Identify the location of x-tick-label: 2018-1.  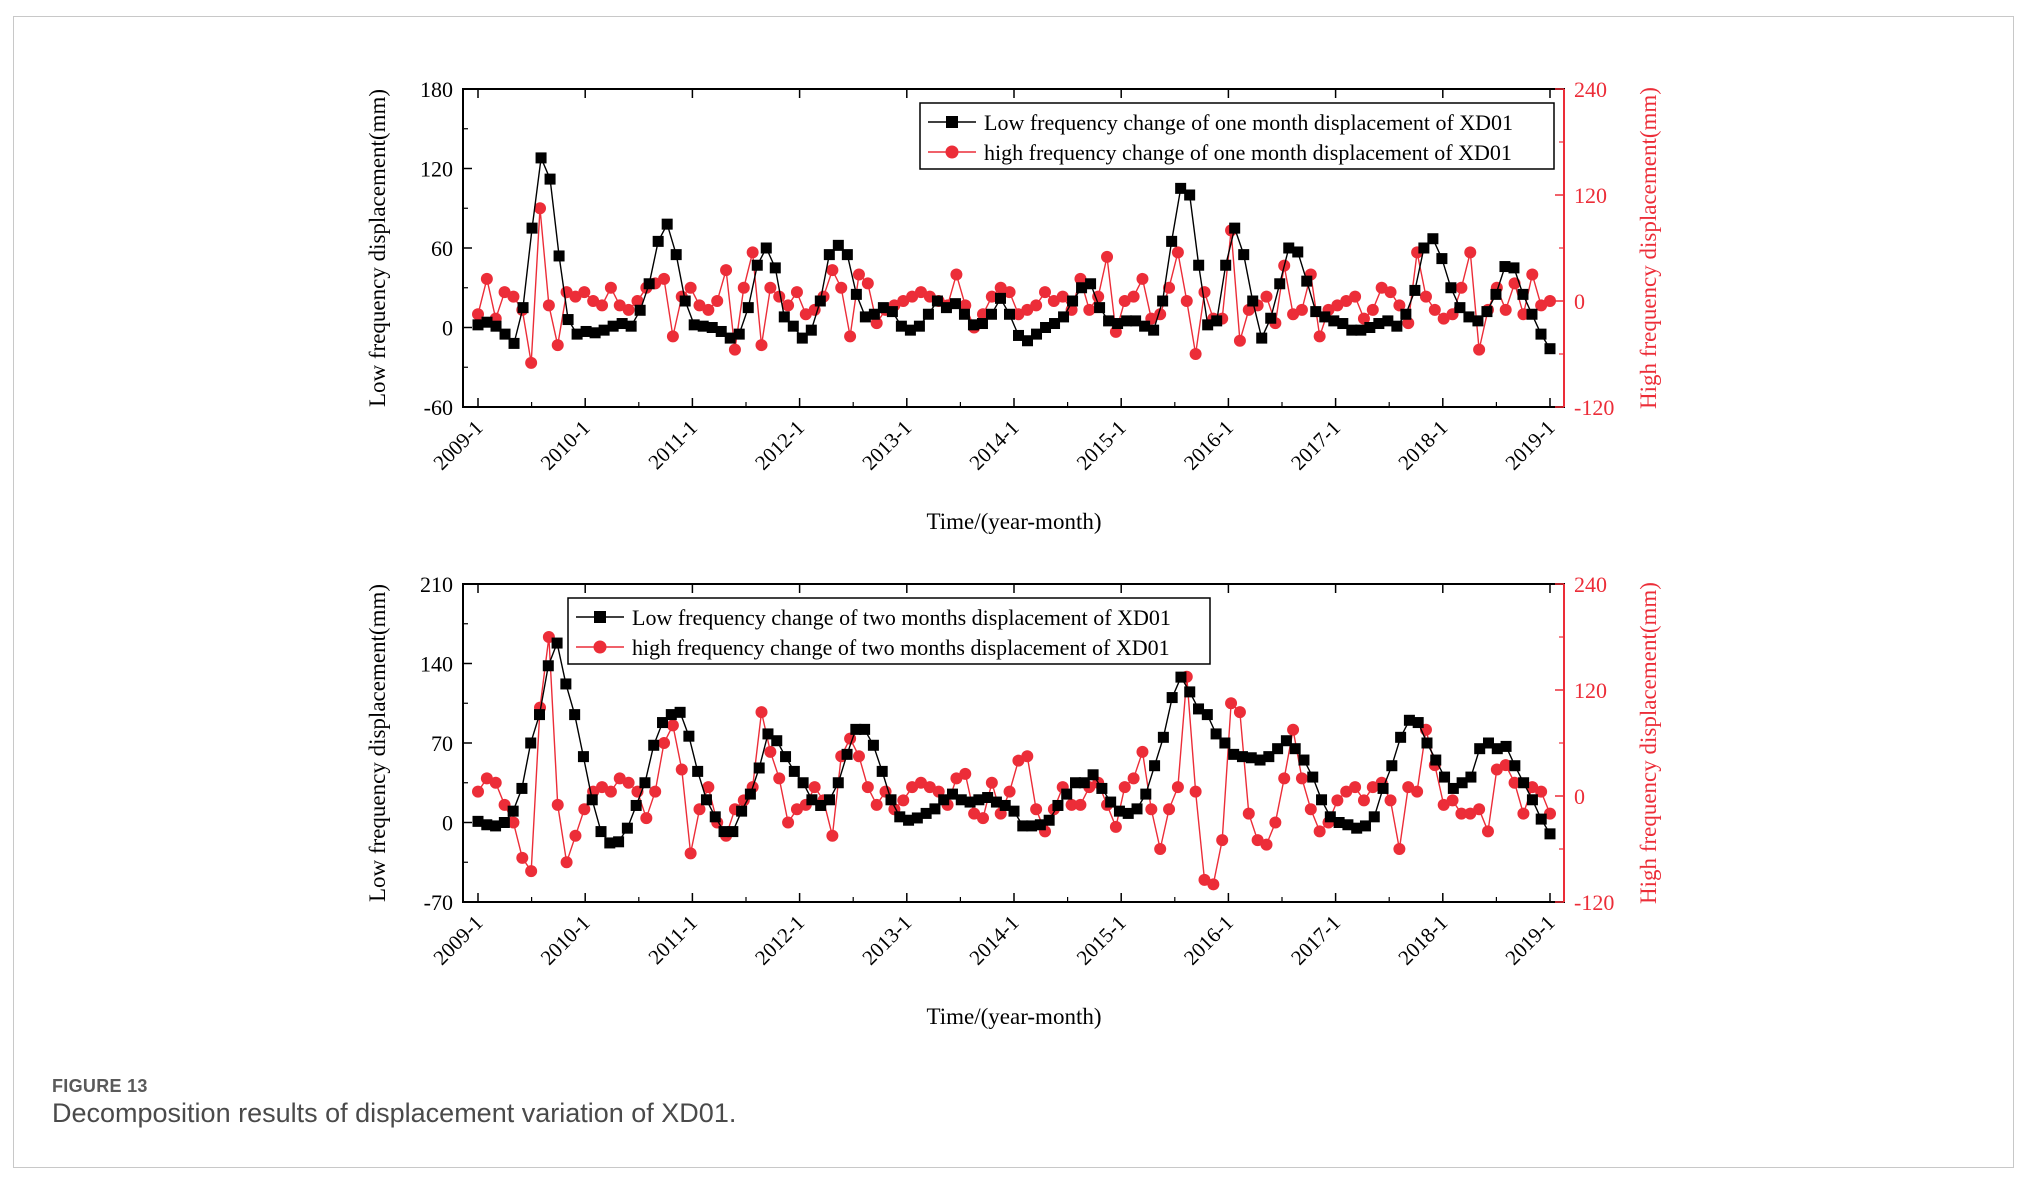
(1422, 940).